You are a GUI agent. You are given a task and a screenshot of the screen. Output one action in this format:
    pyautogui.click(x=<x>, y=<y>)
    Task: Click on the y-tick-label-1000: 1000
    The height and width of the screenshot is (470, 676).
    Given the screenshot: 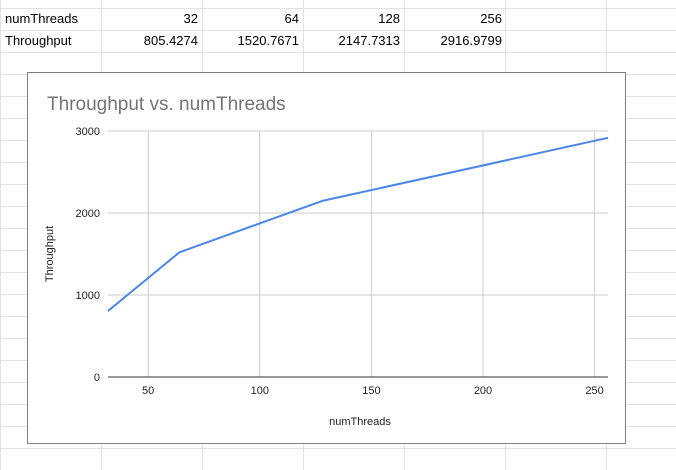 What is the action you would take?
    pyautogui.click(x=88, y=296)
    